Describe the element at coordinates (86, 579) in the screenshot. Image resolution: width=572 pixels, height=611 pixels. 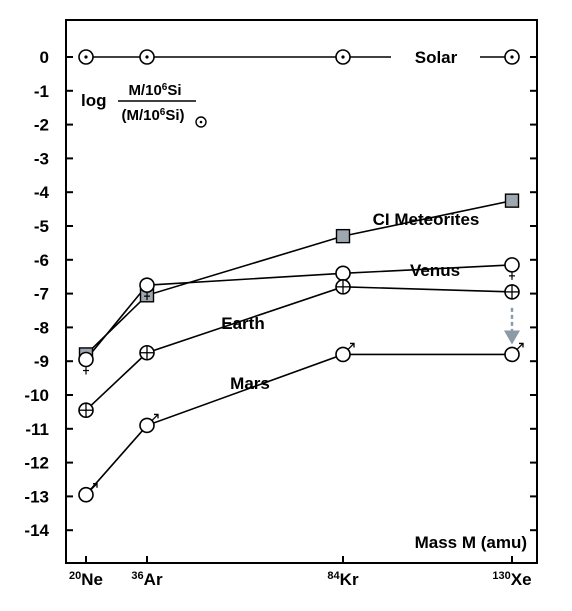
I see `x-tick-label: 20Ne` at that location.